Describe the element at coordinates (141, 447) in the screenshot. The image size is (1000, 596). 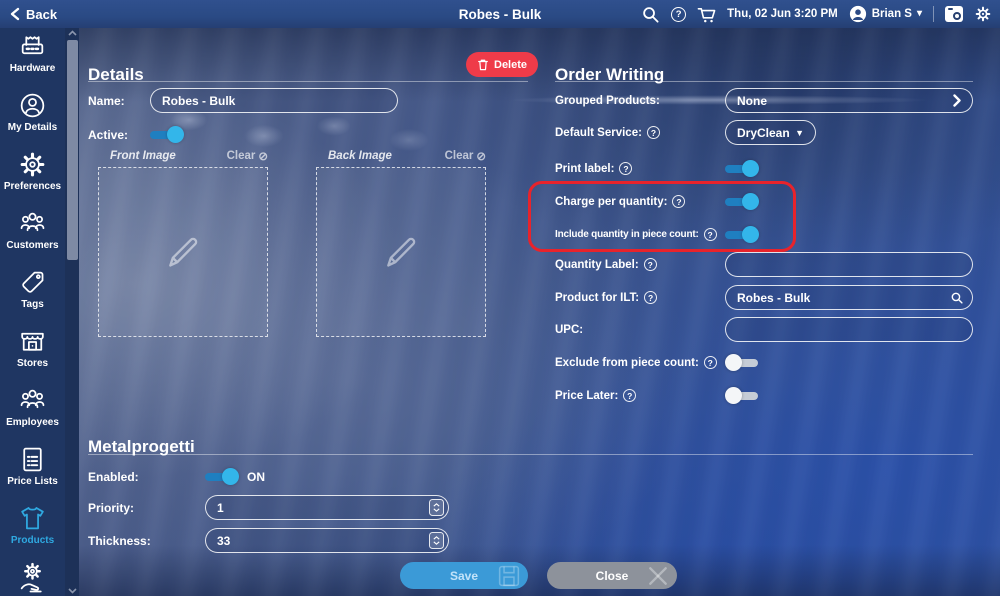
I see `metalprogetti-heading: Metalprogetti` at that location.